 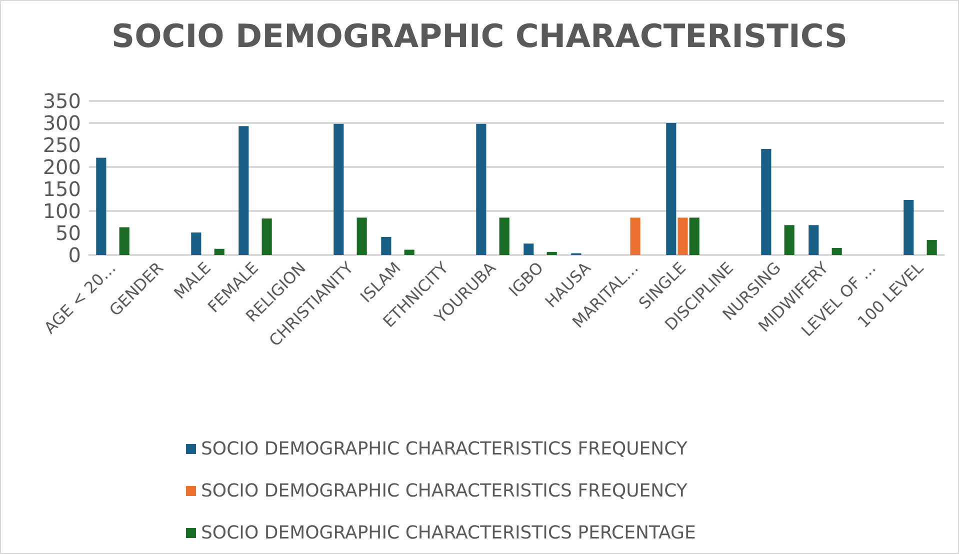 I want to click on y-tick-label: 200, so click(x=61, y=167).